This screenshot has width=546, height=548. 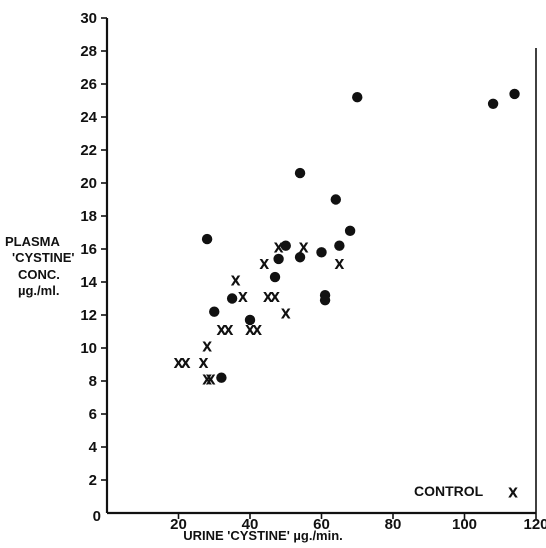 I want to click on y-tick-label: 24, so click(x=88, y=117).